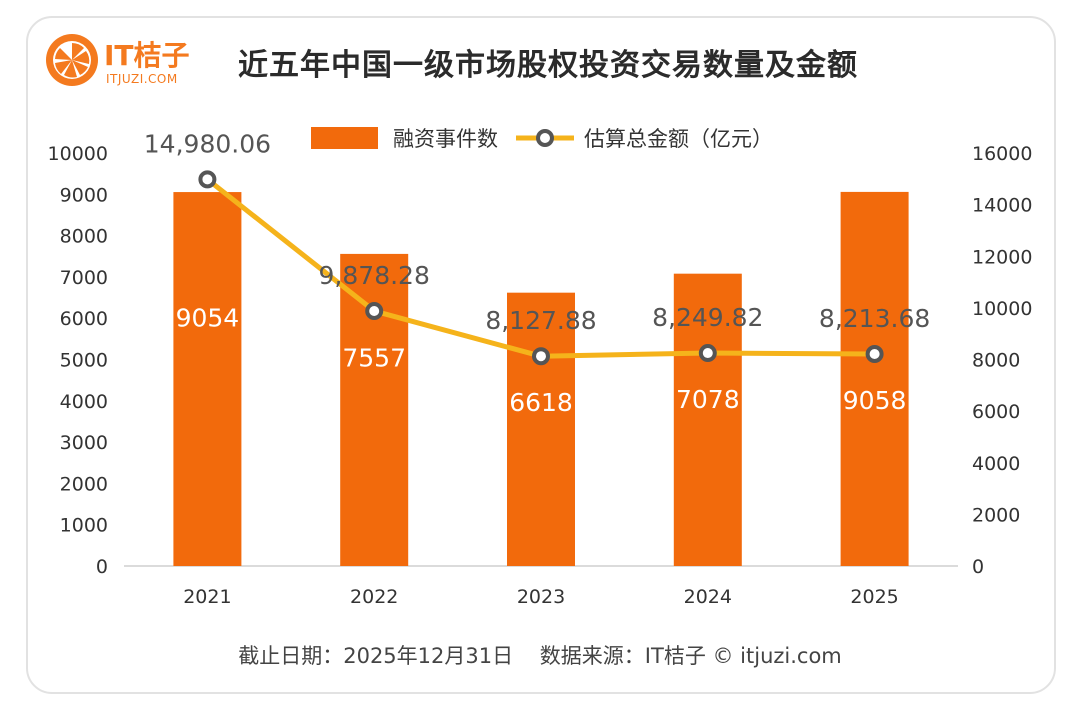 The image size is (1080, 713). What do you see at coordinates (1002, 257) in the screenshot?
I see `right-axis-tick-label: 12000` at bounding box center [1002, 257].